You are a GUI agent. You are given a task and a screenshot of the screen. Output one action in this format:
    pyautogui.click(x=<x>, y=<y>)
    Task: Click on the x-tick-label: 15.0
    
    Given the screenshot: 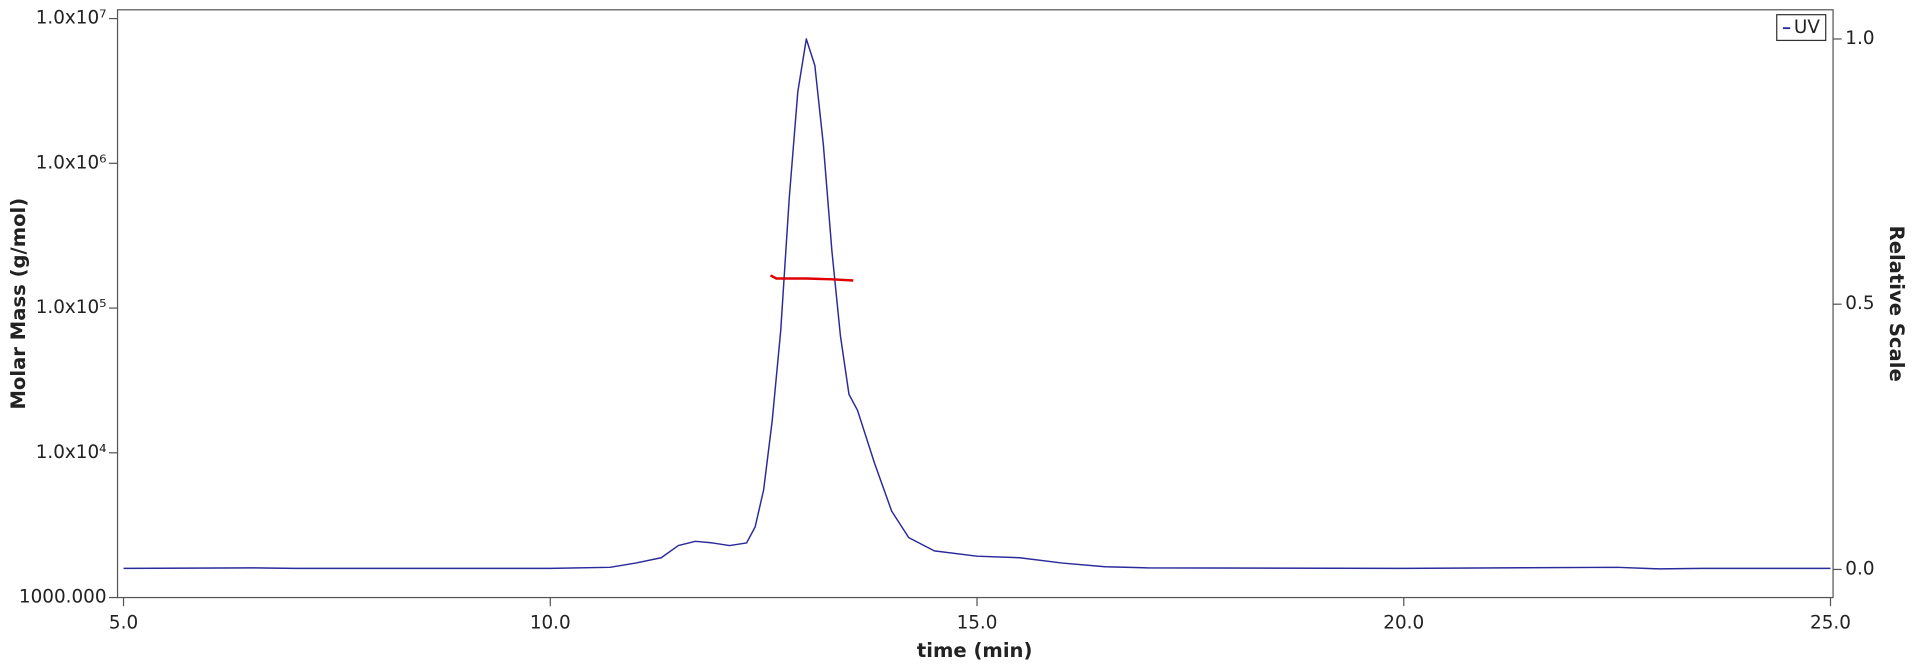 What is the action you would take?
    pyautogui.click(x=977, y=622)
    